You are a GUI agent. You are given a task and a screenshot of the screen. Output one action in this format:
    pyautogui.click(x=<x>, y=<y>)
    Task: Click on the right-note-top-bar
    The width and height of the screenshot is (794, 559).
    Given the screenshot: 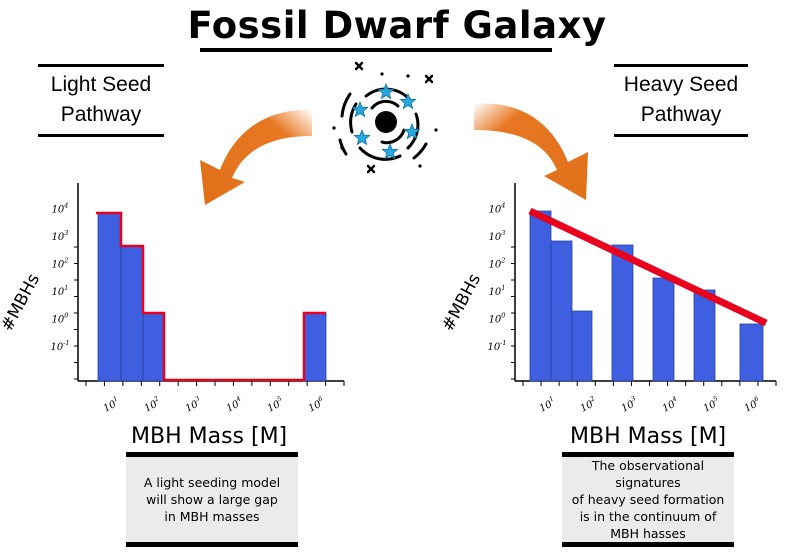 What is the action you would take?
    pyautogui.click(x=648, y=454)
    